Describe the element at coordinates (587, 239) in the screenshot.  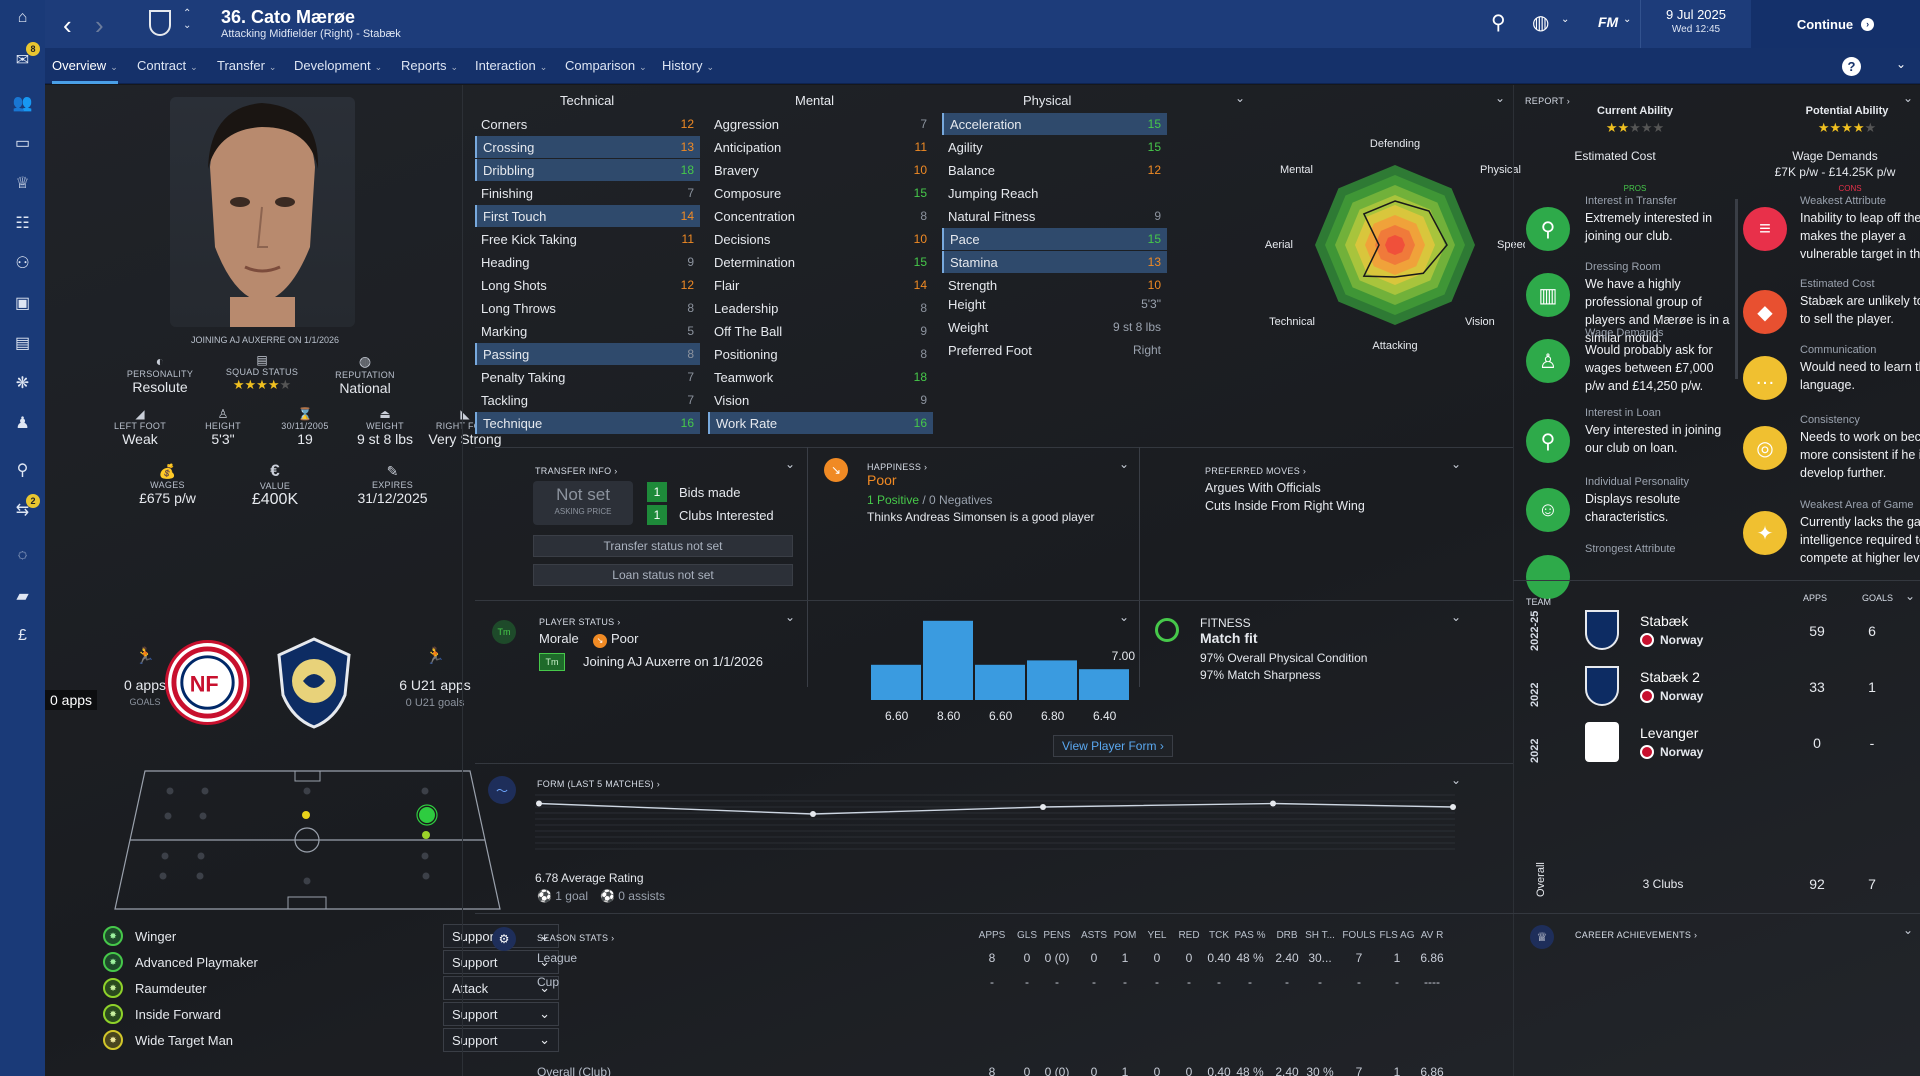
I see `attribute-row: Free Kick Taking 11` at that location.